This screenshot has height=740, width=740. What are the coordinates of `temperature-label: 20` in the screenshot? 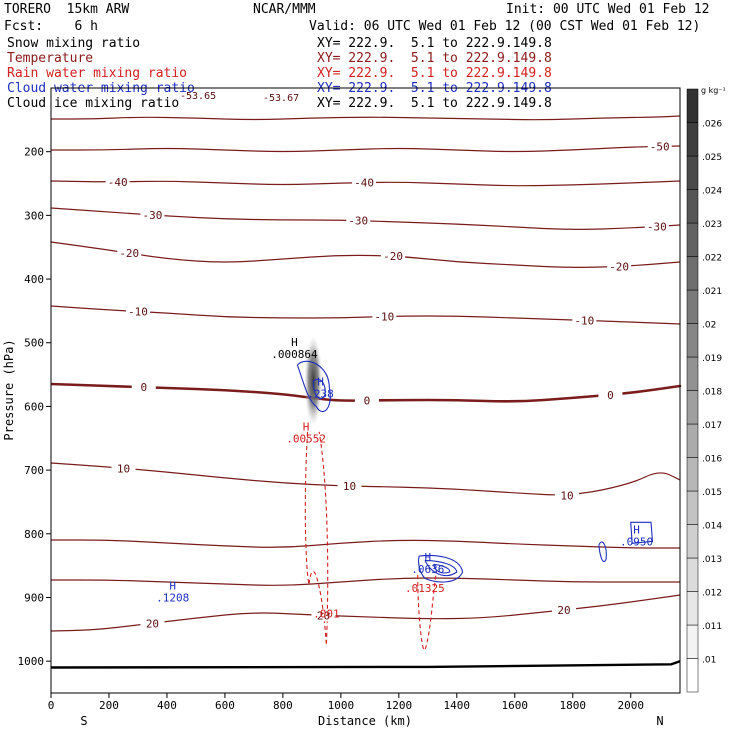 It's located at (323, 615).